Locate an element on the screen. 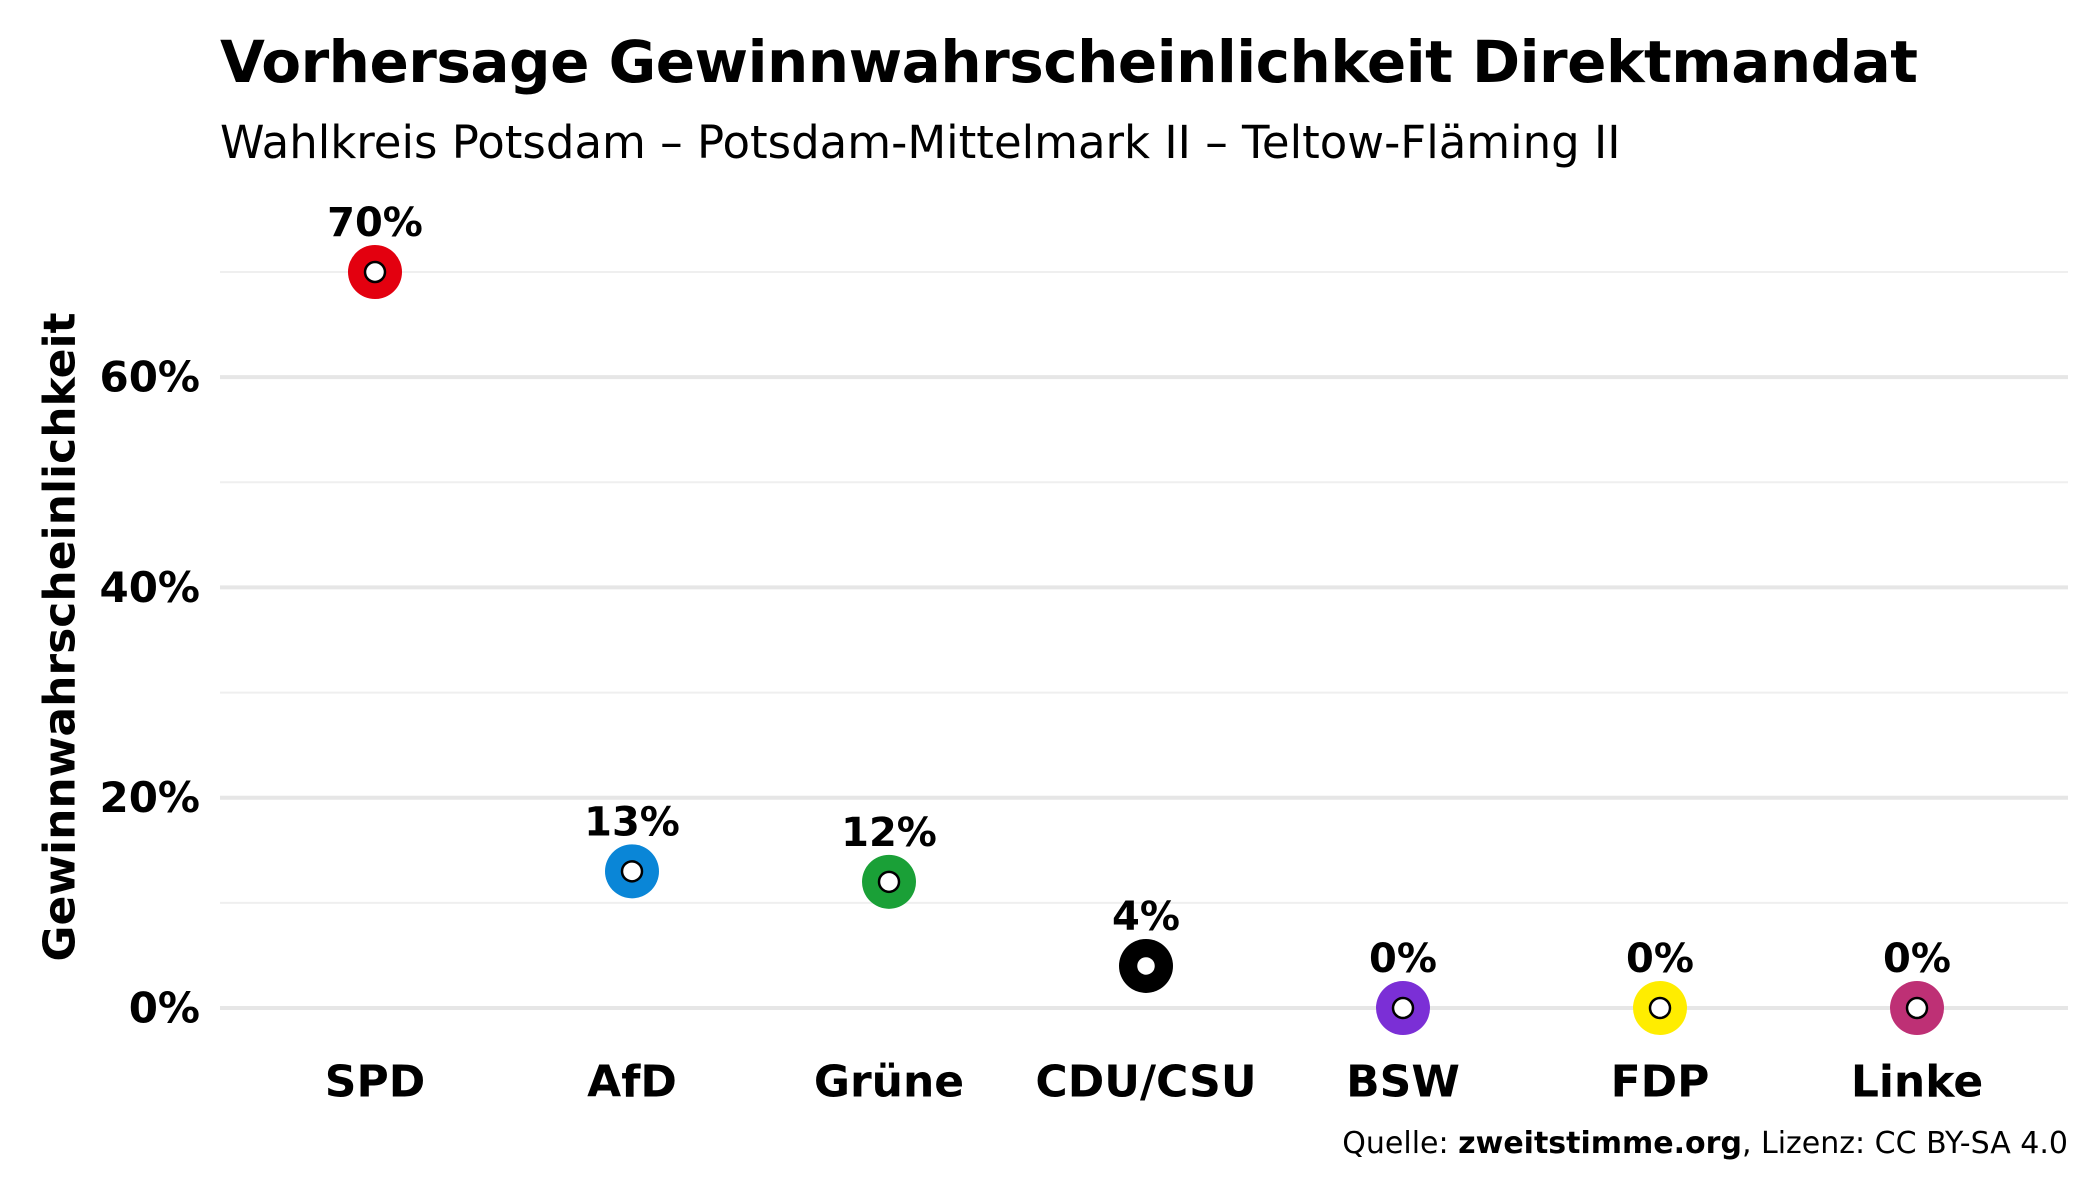  data-label: 13% is located at coordinates (632, 822).